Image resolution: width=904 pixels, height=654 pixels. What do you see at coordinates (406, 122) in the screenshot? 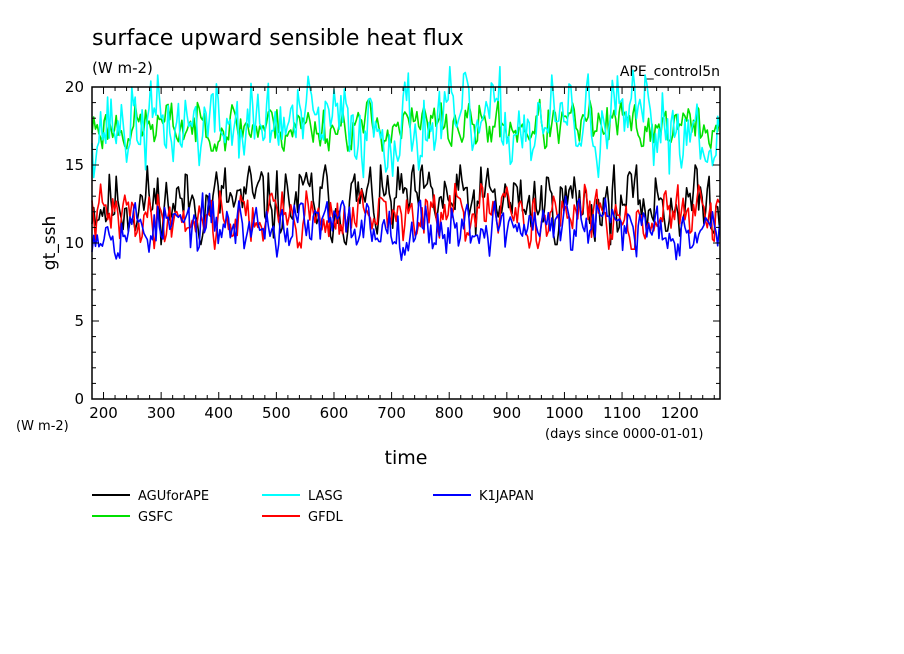
I see `series-line-lasg` at bounding box center [406, 122].